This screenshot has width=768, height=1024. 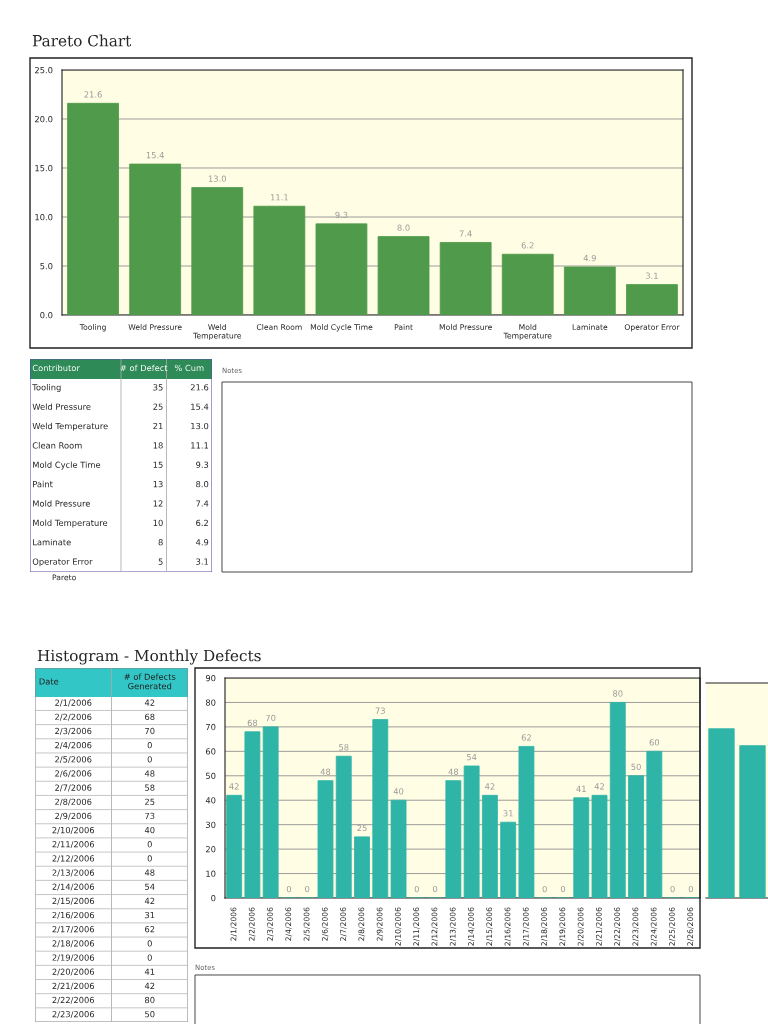 I want to click on data-label: 54, so click(x=150, y=886).